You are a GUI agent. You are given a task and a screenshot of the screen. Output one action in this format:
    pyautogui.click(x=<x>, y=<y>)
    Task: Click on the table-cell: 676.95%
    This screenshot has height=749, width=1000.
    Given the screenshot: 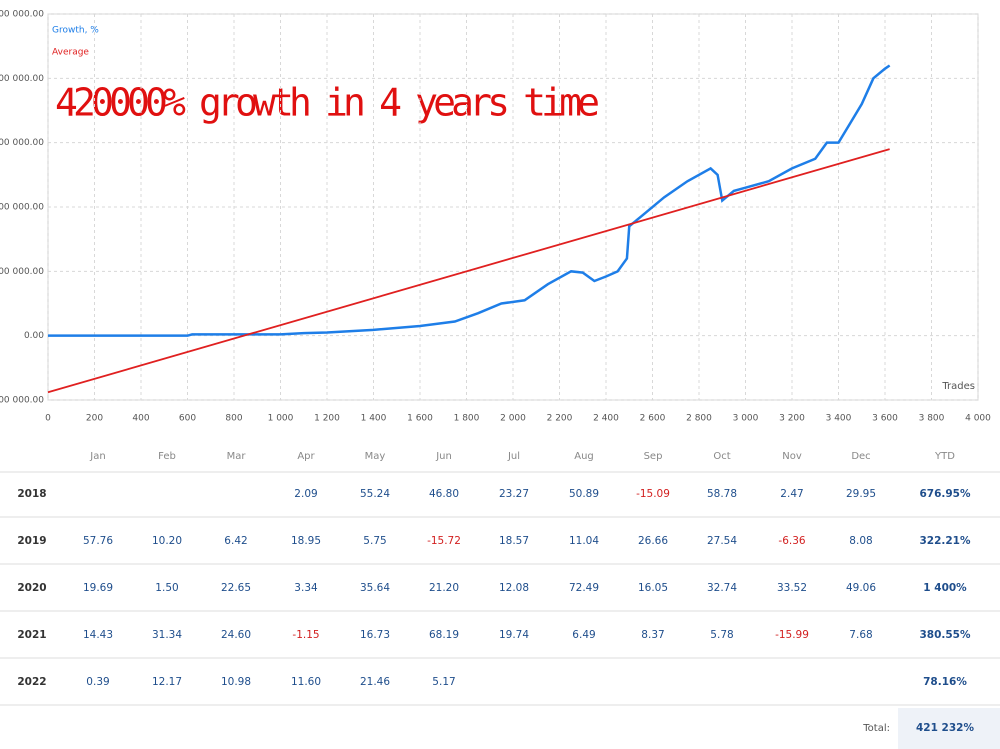 What is the action you would take?
    pyautogui.click(x=945, y=494)
    